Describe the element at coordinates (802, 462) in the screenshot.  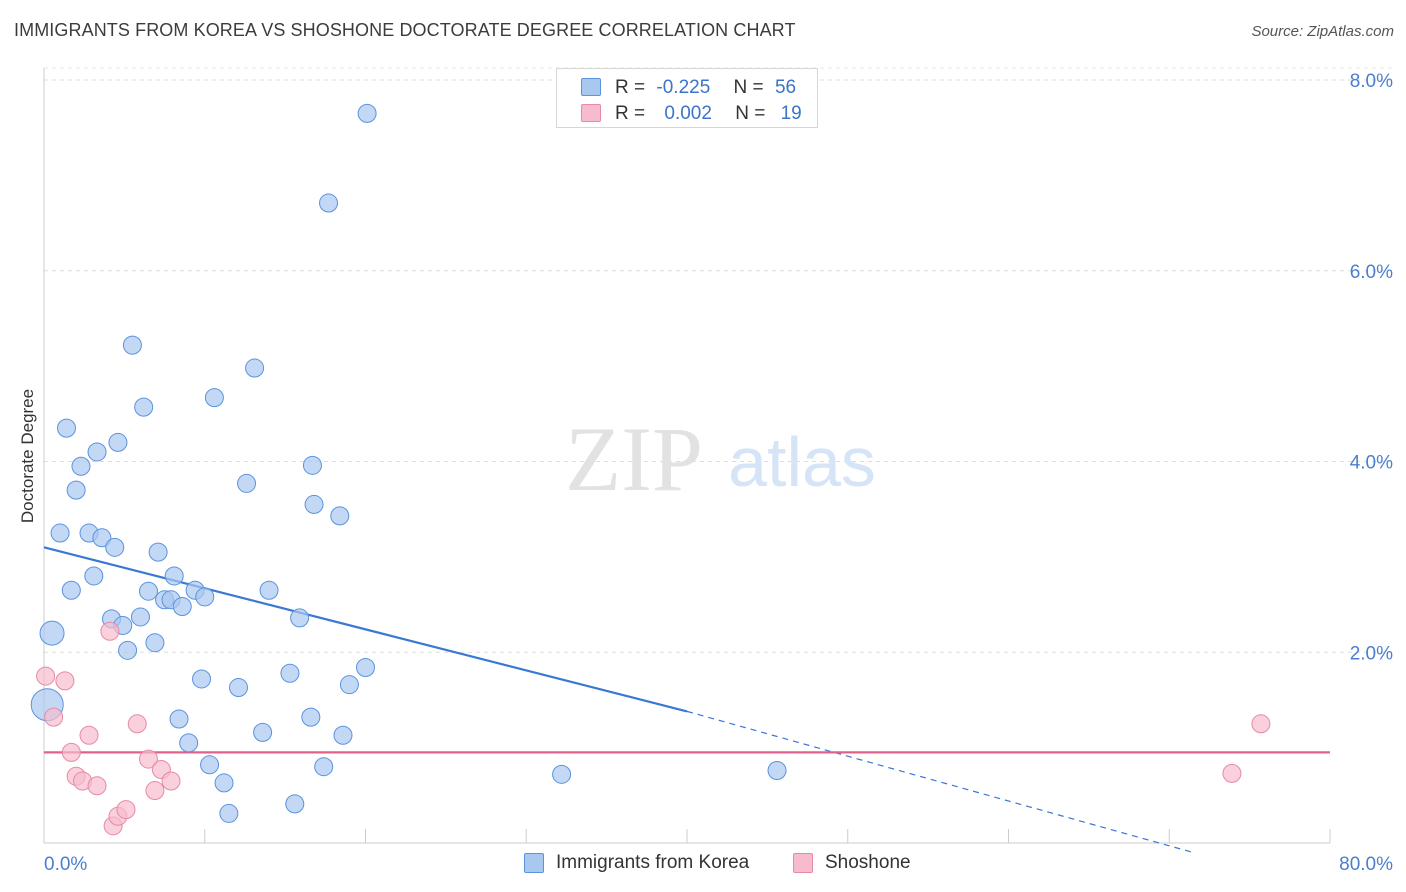
I see `watermark-atlas: atlas` at that location.